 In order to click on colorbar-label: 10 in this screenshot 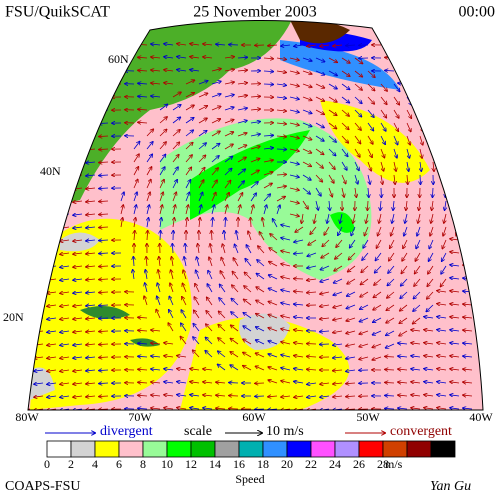, I will do `click(167, 464)`.